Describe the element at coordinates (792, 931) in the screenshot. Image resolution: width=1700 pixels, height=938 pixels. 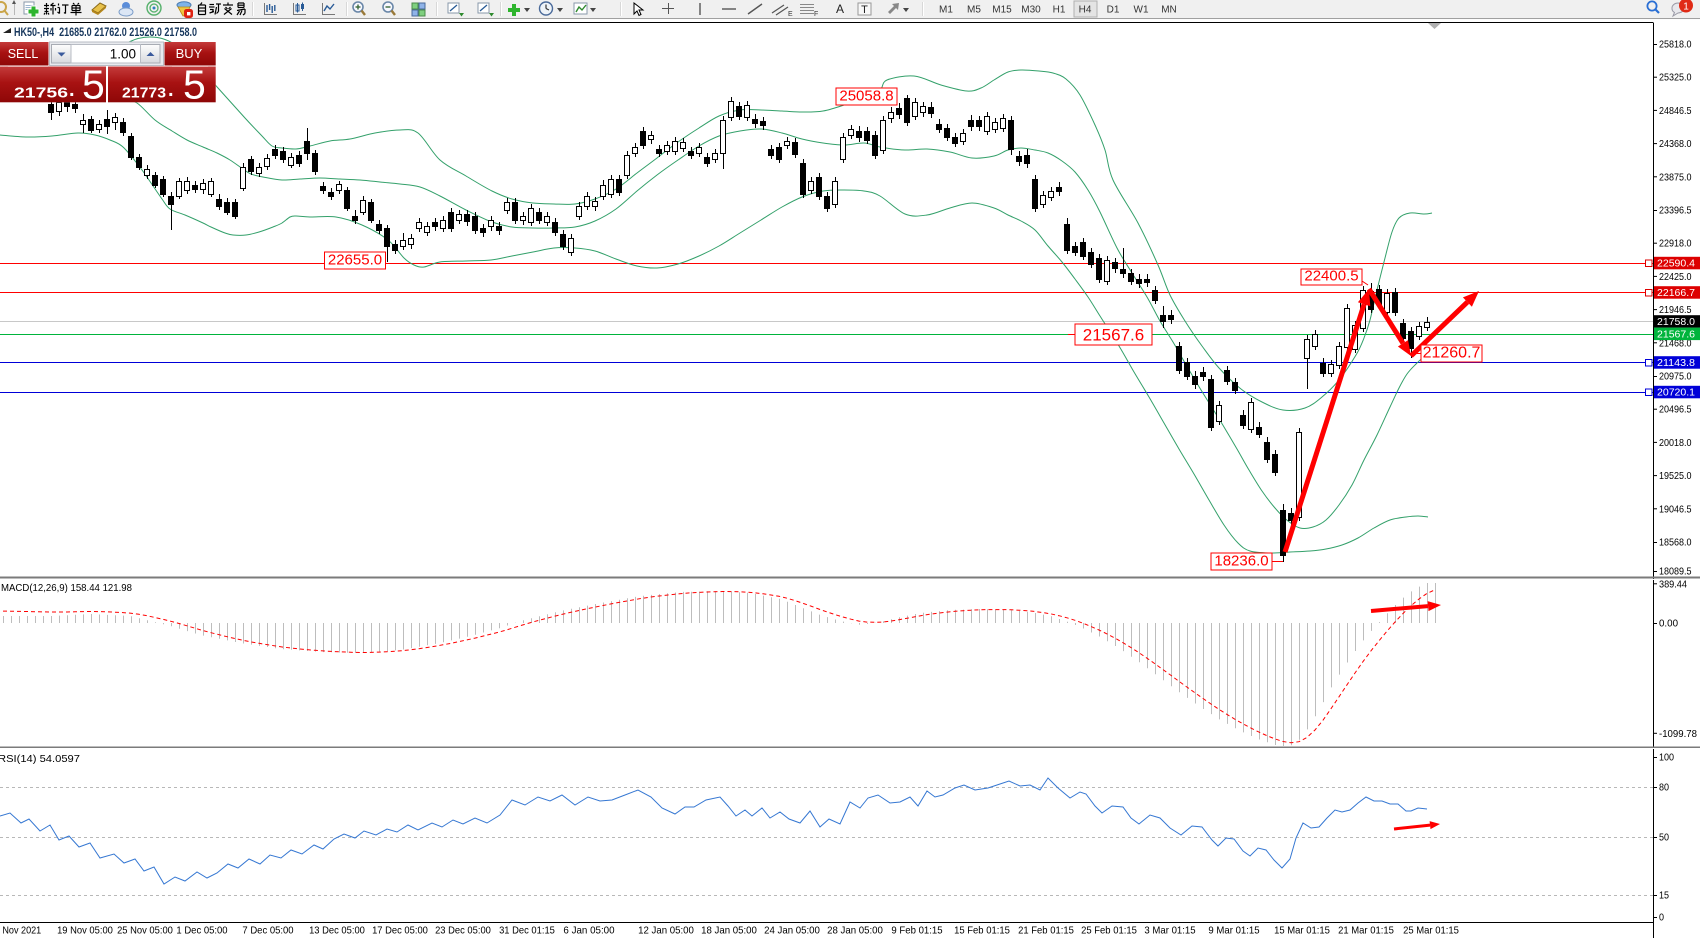
I see `svg-text: 24 Jan 05:00` at that location.